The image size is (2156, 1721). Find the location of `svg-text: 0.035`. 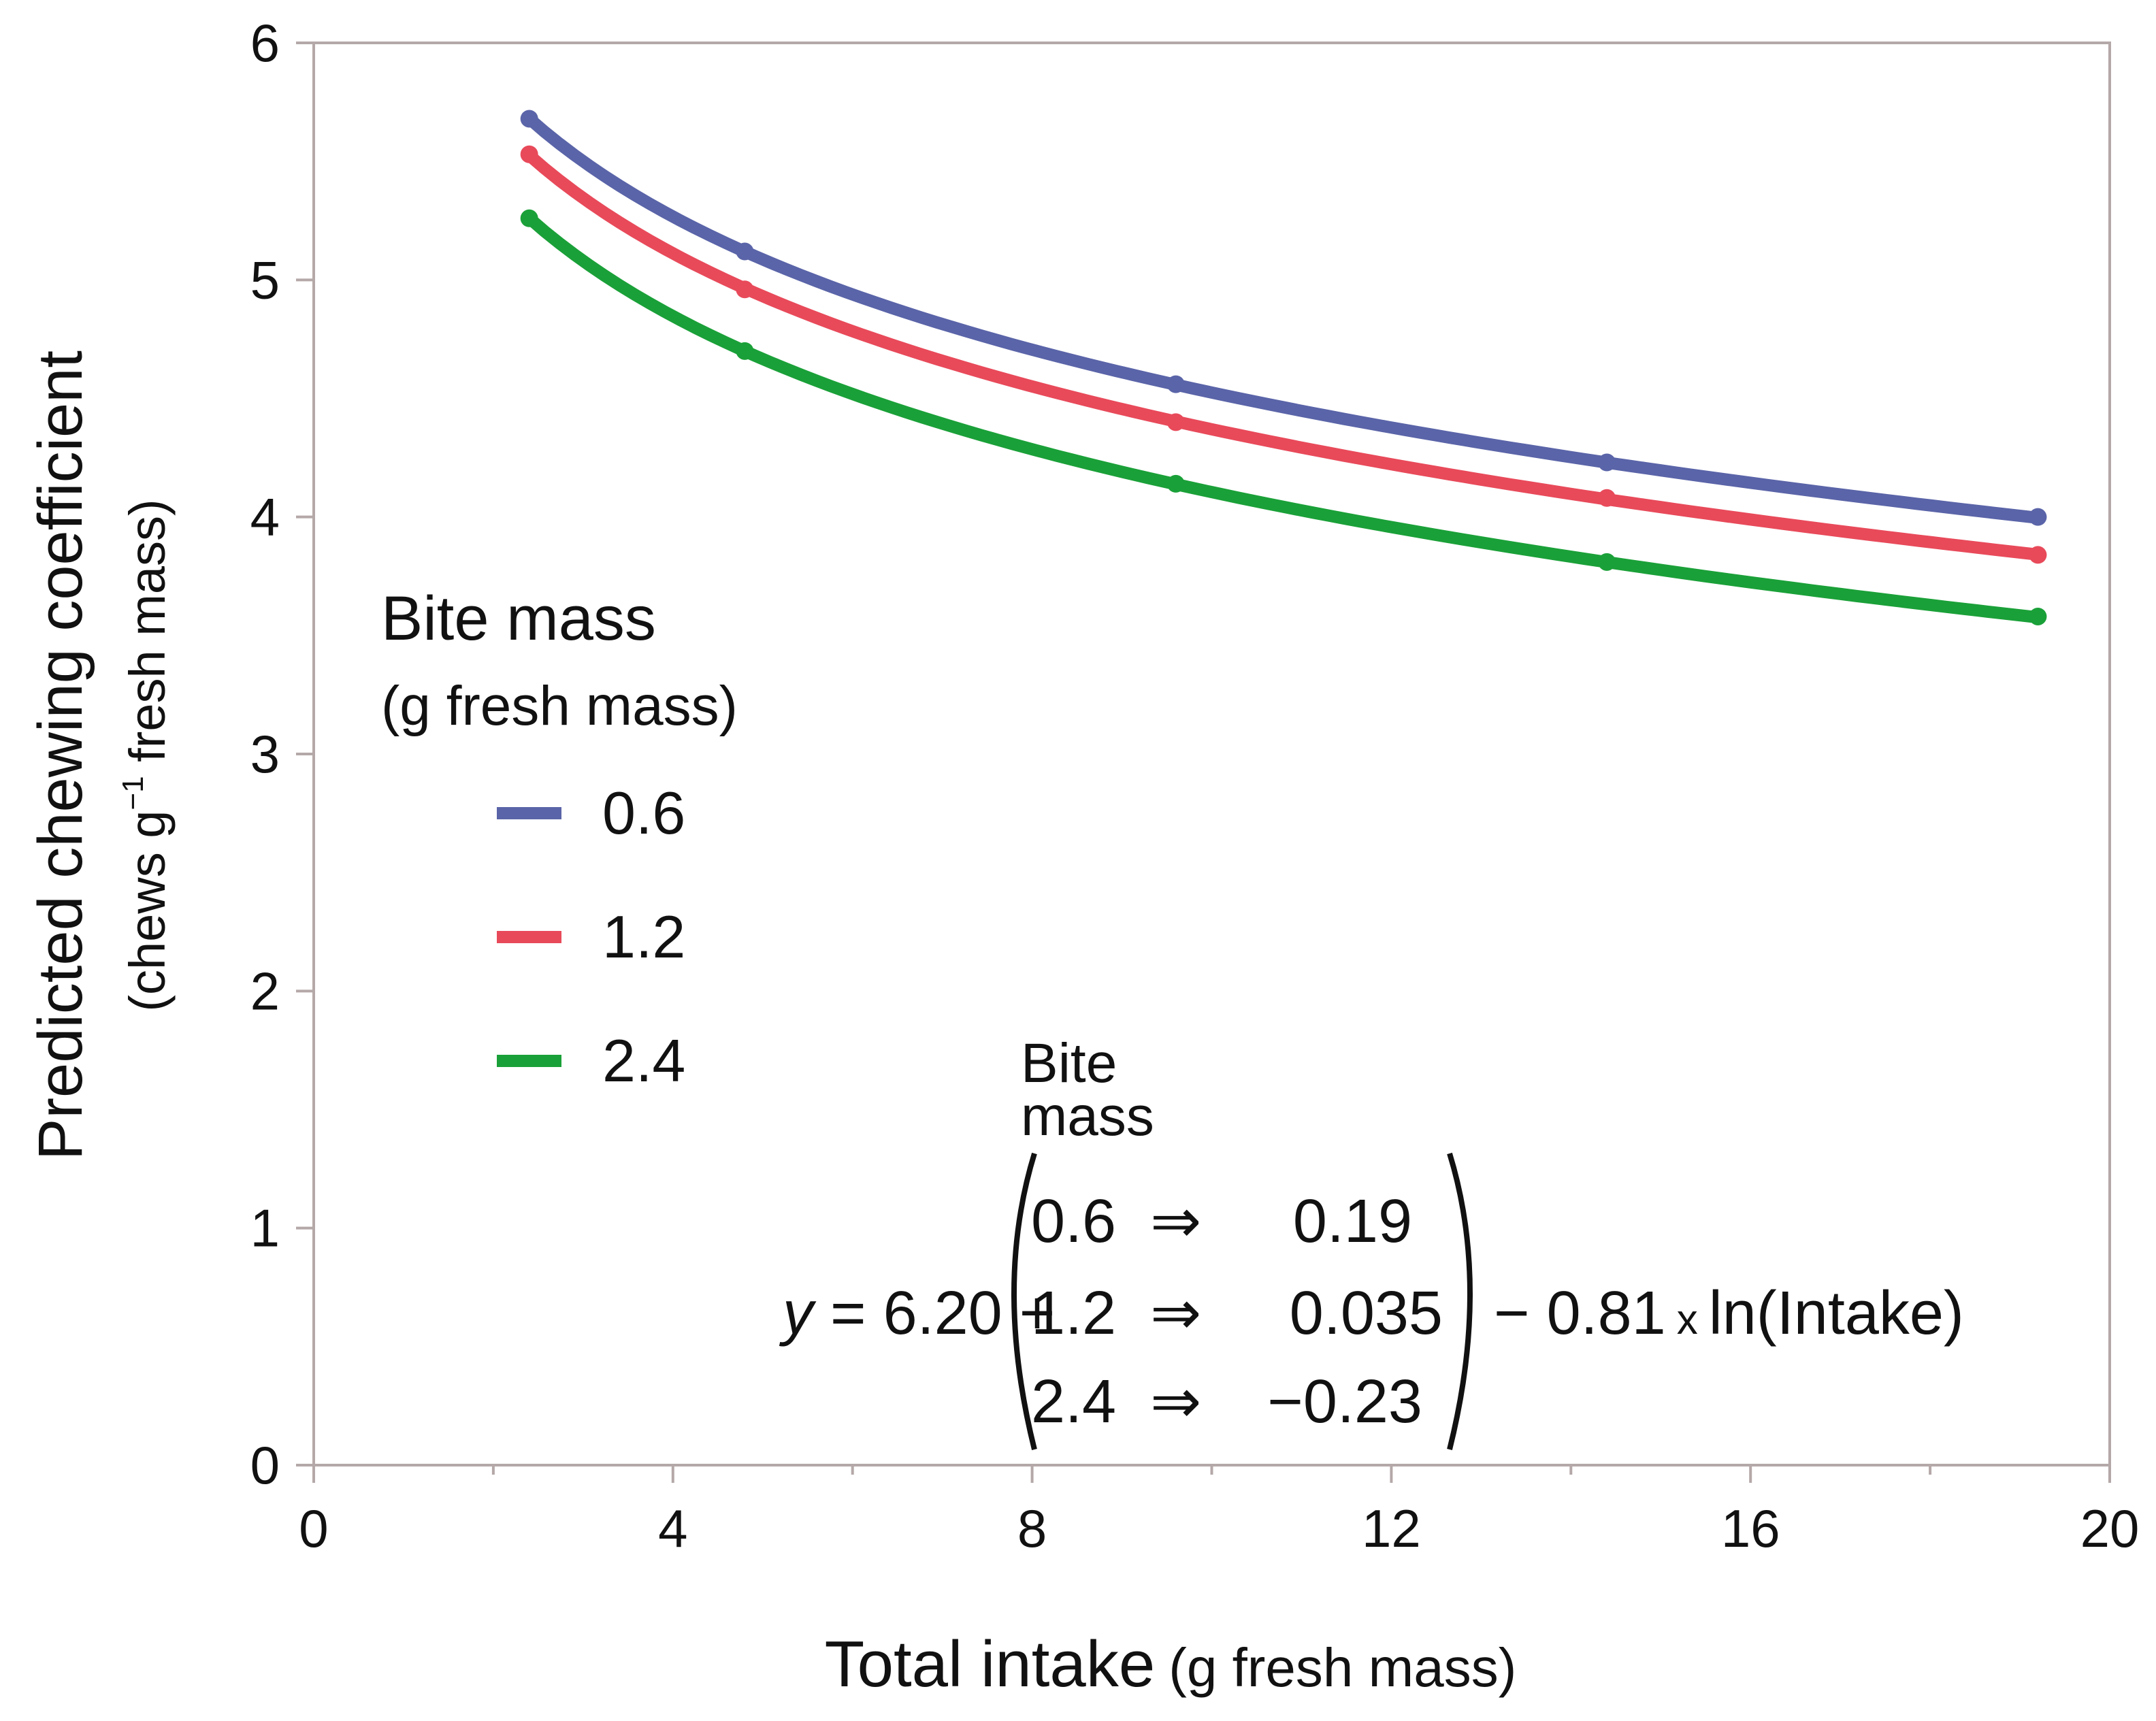

svg-text: 0.035 is located at coordinates (1366, 1313).